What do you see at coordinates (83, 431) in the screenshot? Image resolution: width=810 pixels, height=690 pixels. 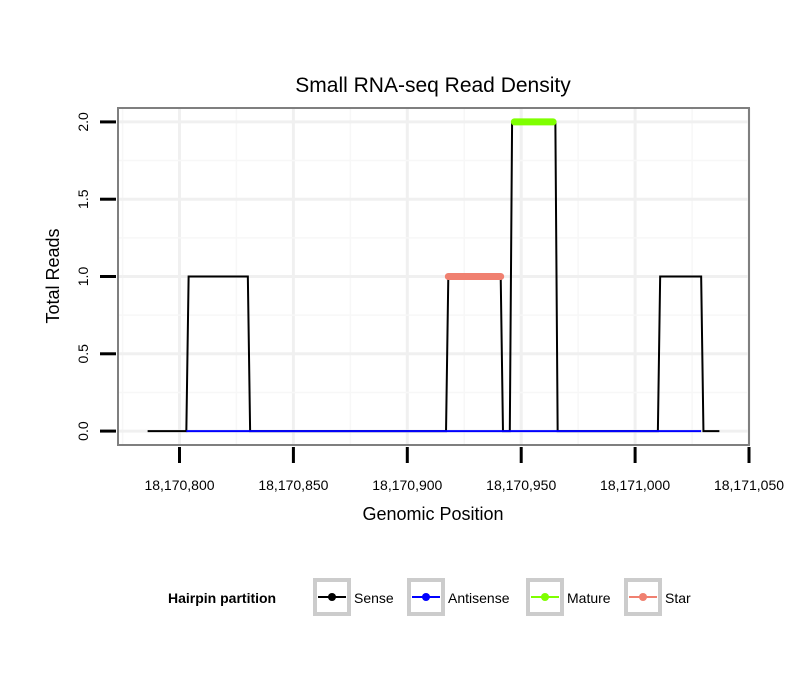 I see `y-tick-label: 0.0` at bounding box center [83, 431].